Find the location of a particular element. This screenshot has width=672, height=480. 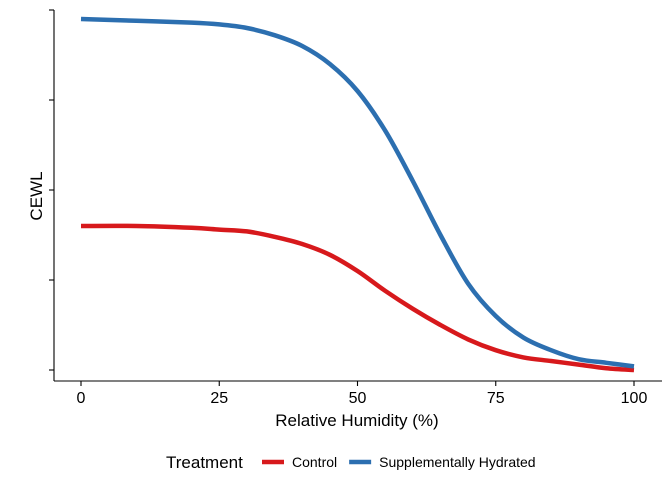

legend: Treatment Control Supplementally Hydrated is located at coordinates (351, 462).